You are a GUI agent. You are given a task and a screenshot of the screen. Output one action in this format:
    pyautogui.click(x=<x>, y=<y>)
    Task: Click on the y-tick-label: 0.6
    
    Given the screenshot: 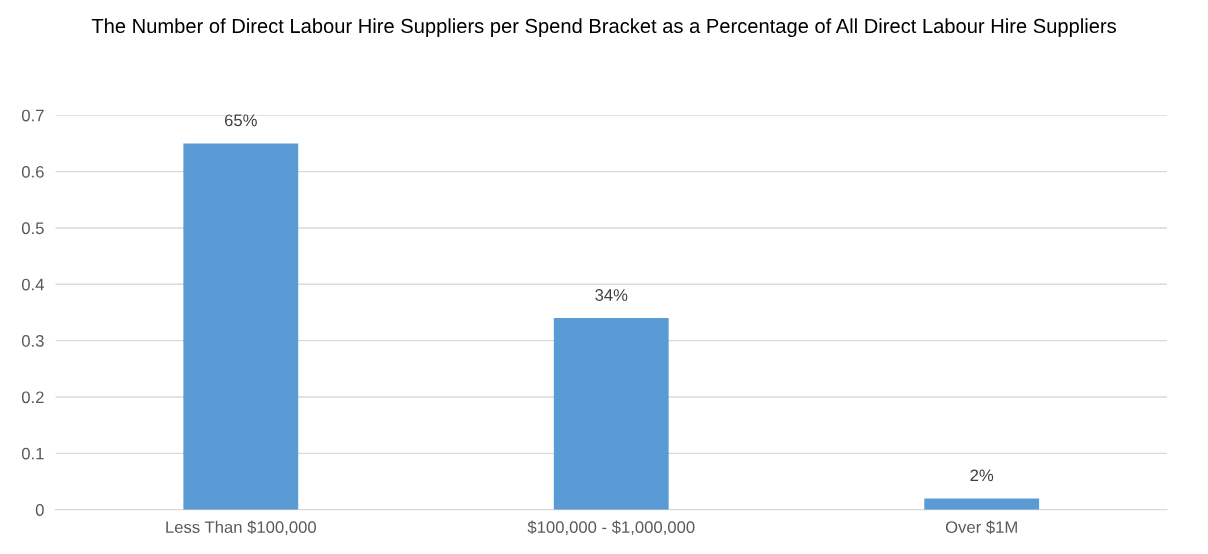 What is the action you would take?
    pyautogui.click(x=32, y=171)
    